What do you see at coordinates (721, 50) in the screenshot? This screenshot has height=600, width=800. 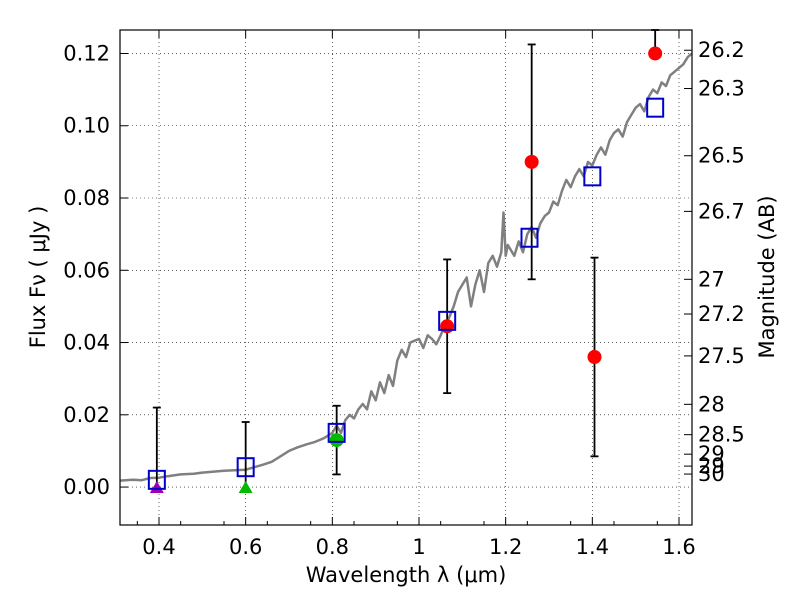 I see `mag-tick-label: 26.2` at bounding box center [721, 50].